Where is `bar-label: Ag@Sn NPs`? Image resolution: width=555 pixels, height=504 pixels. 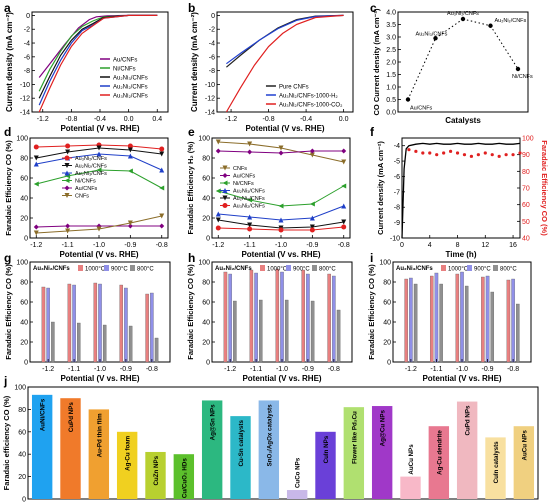 bar-label: Ag@Sn NPs is located at coordinates (213, 422).